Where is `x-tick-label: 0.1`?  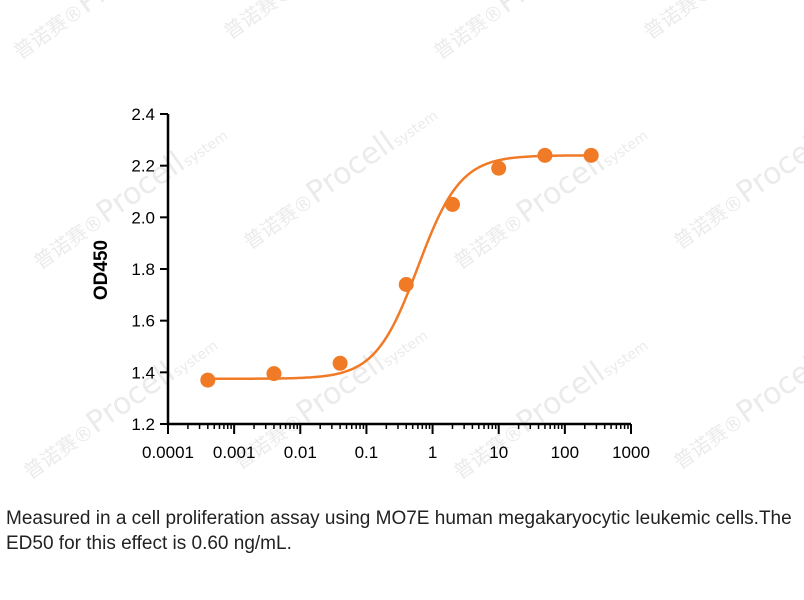 x-tick-label: 0.1 is located at coordinates (367, 452).